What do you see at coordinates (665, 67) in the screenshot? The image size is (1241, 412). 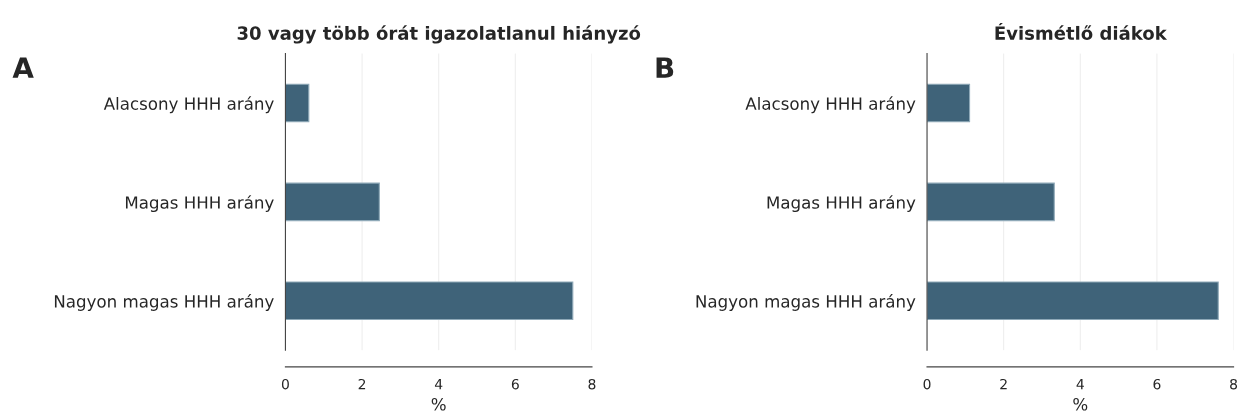 I see `text: B` at bounding box center [665, 67].